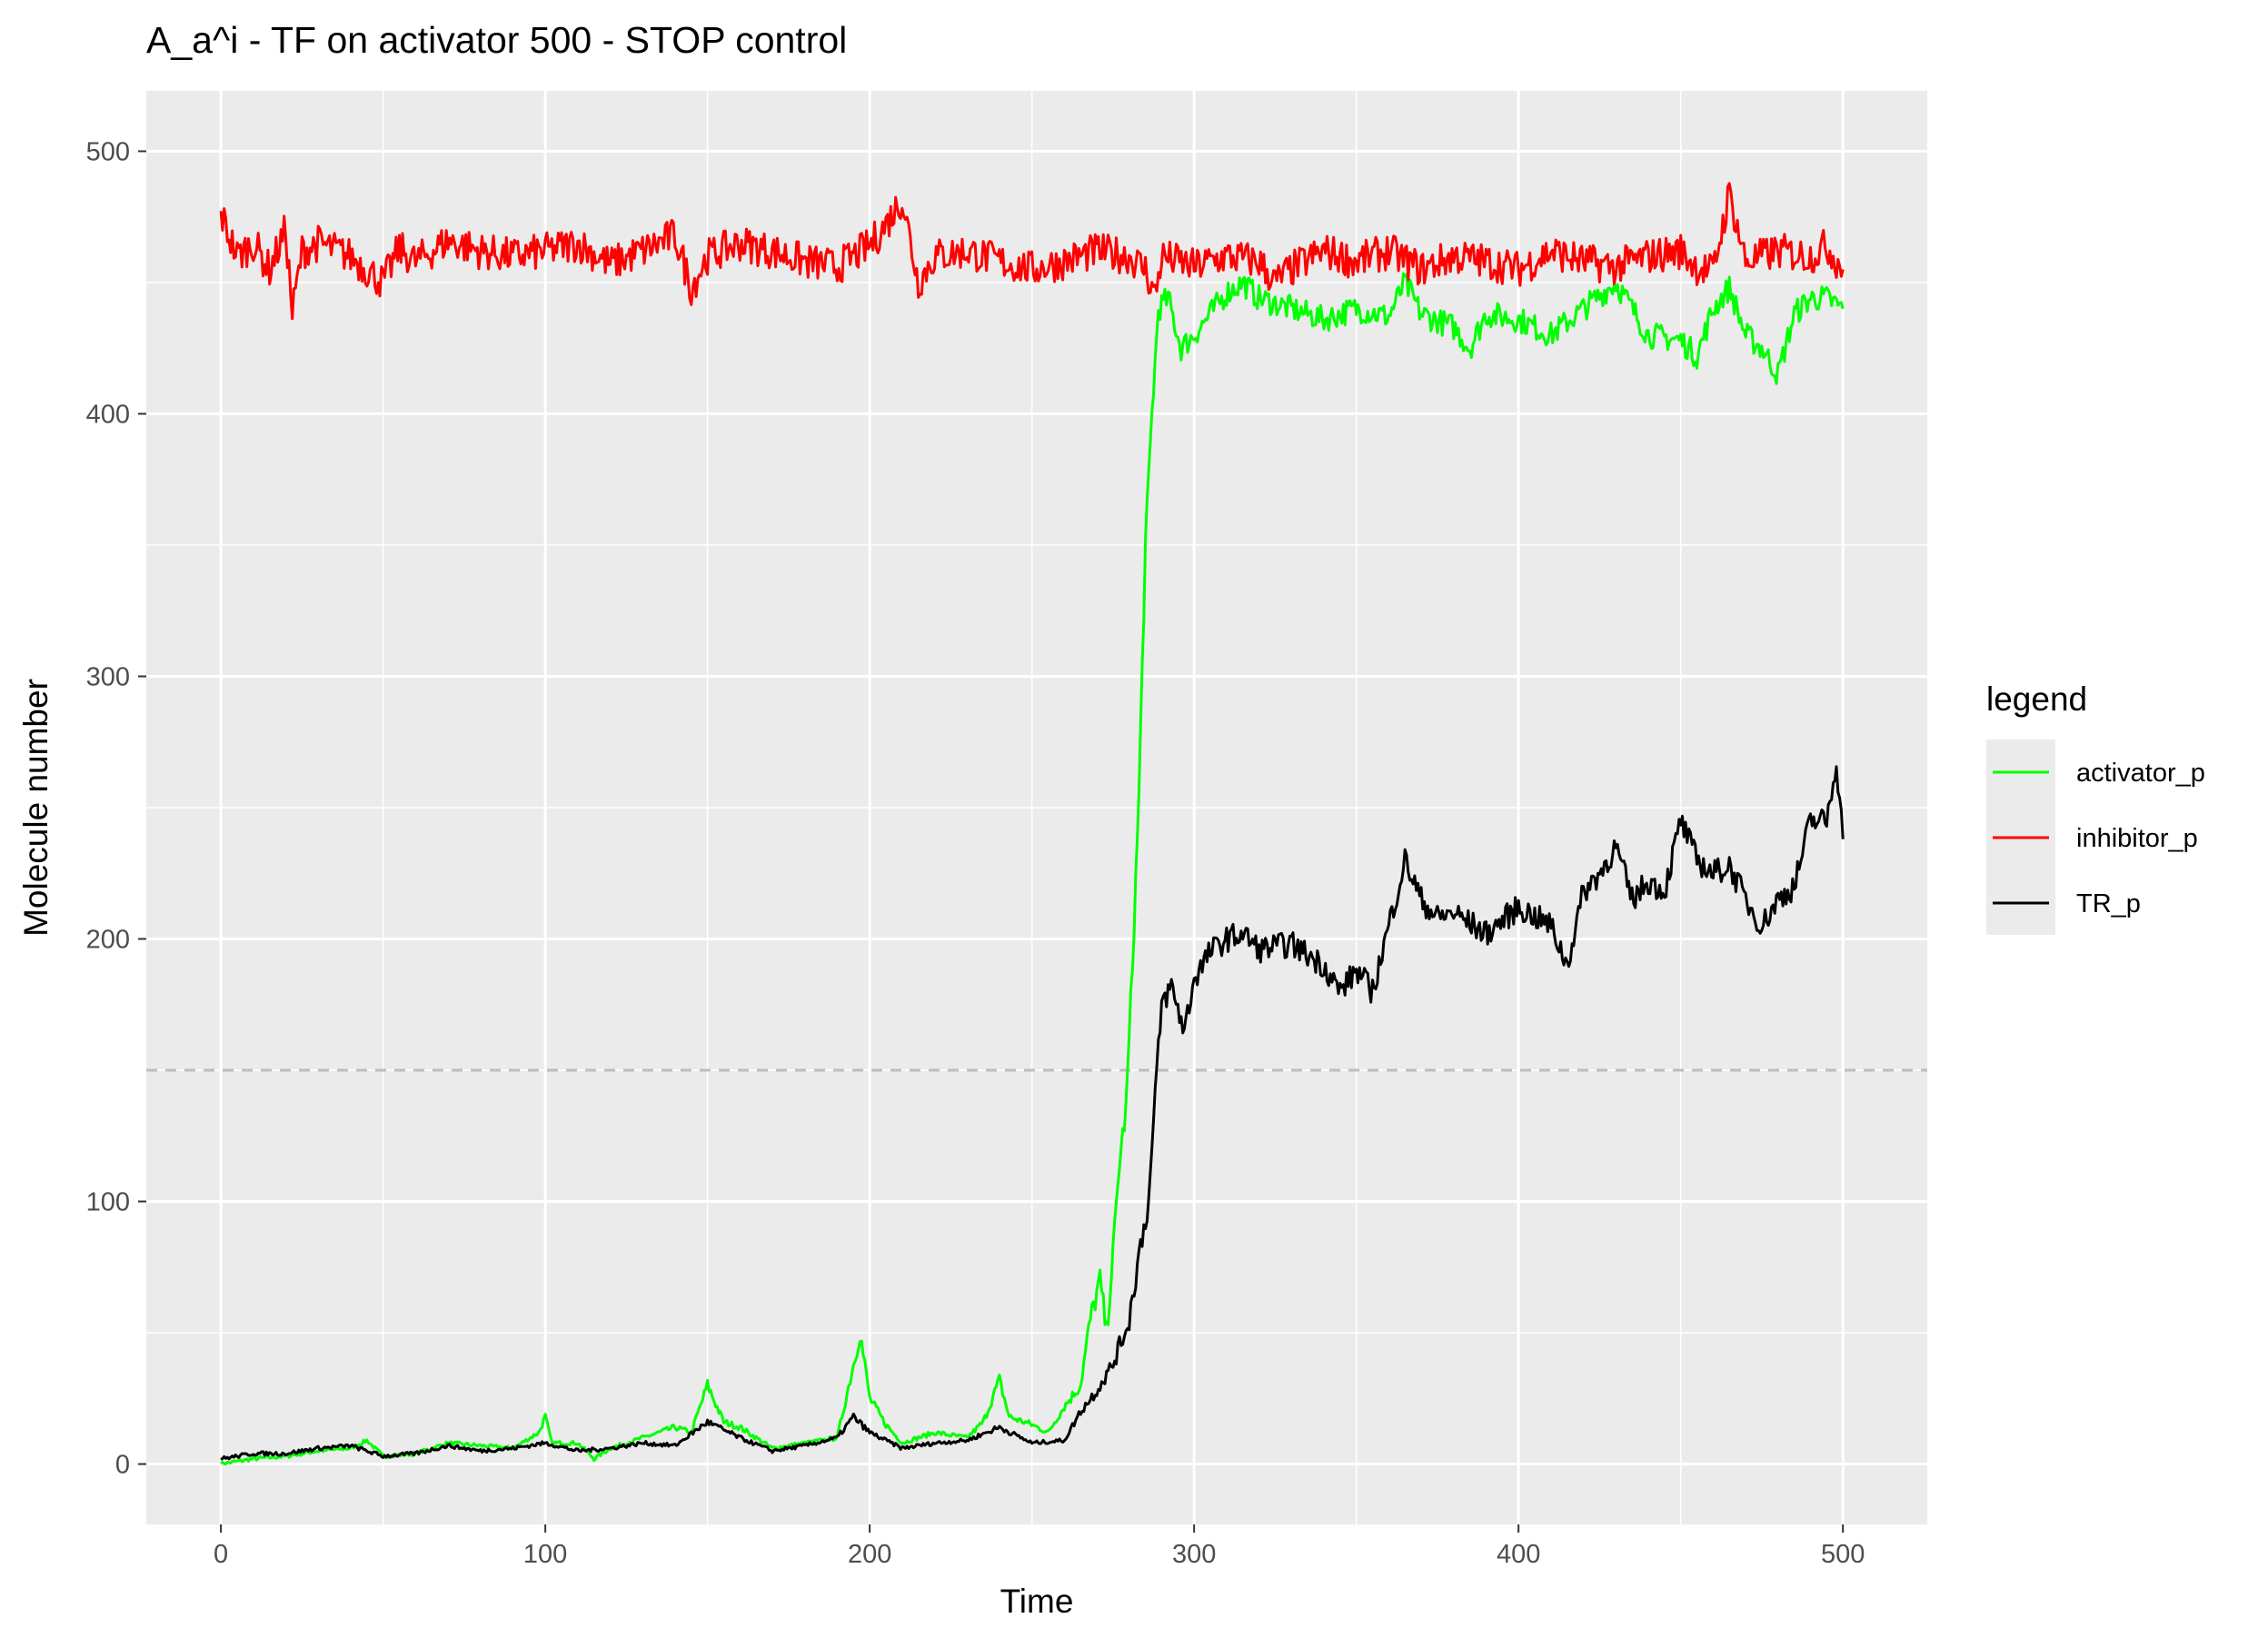  Describe the element at coordinates (2137, 838) in the screenshot. I see `legend-label-inhibitor_p: inhibitor_p` at that location.